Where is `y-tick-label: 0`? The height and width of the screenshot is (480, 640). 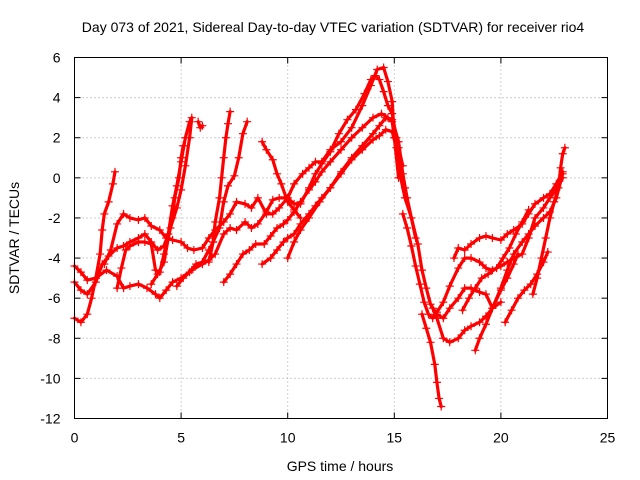 y-tick-label: 0 is located at coordinates (57, 178).